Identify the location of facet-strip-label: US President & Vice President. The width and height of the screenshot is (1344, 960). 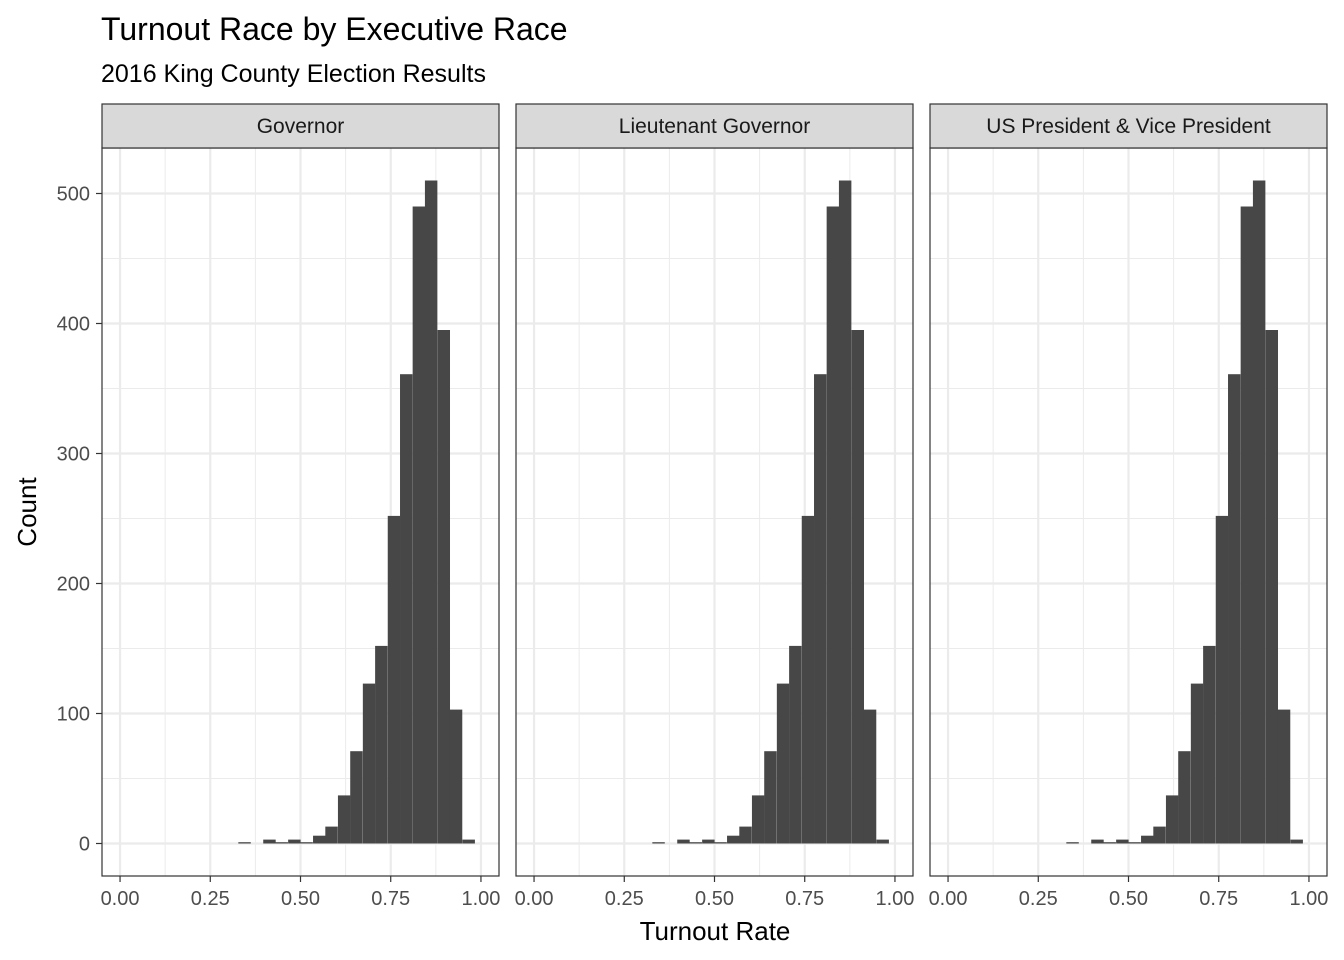
(1128, 126).